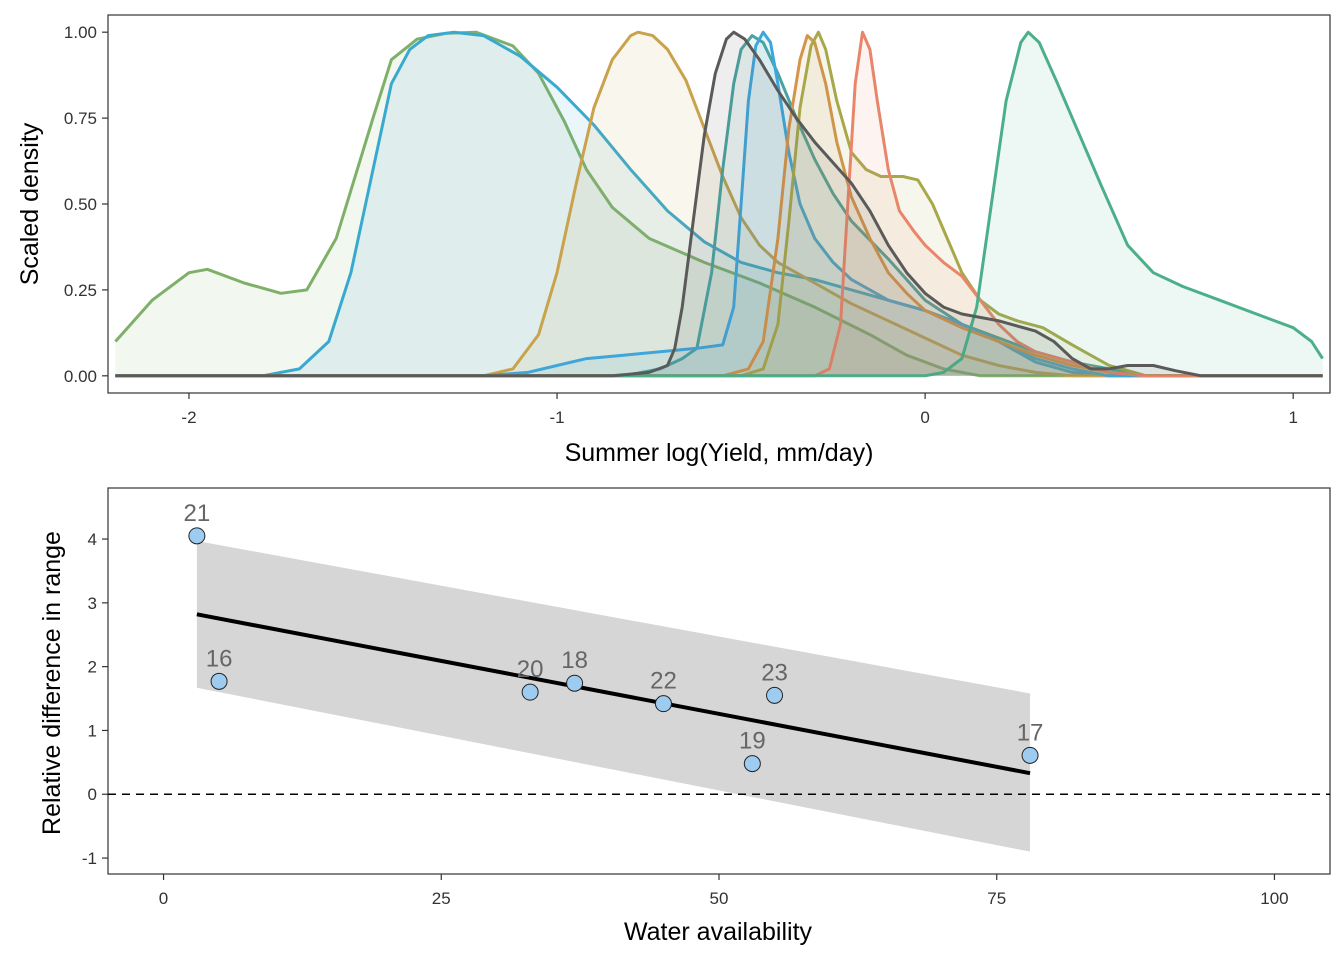  I want to click on fit-line, so click(613, 694).